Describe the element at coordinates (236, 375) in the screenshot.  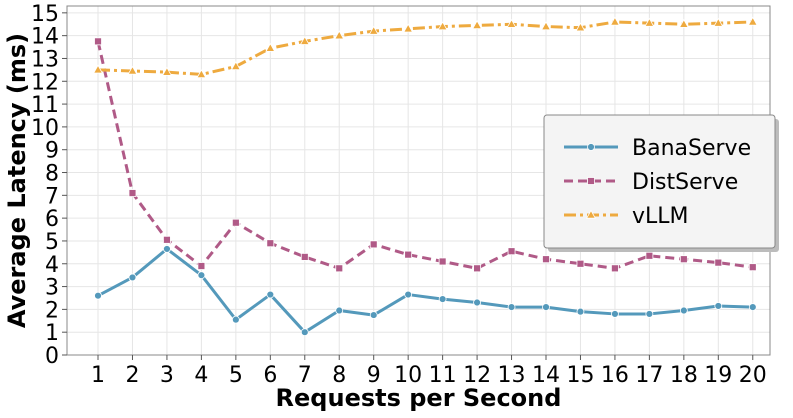
I see `x-tick-label: 5` at that location.